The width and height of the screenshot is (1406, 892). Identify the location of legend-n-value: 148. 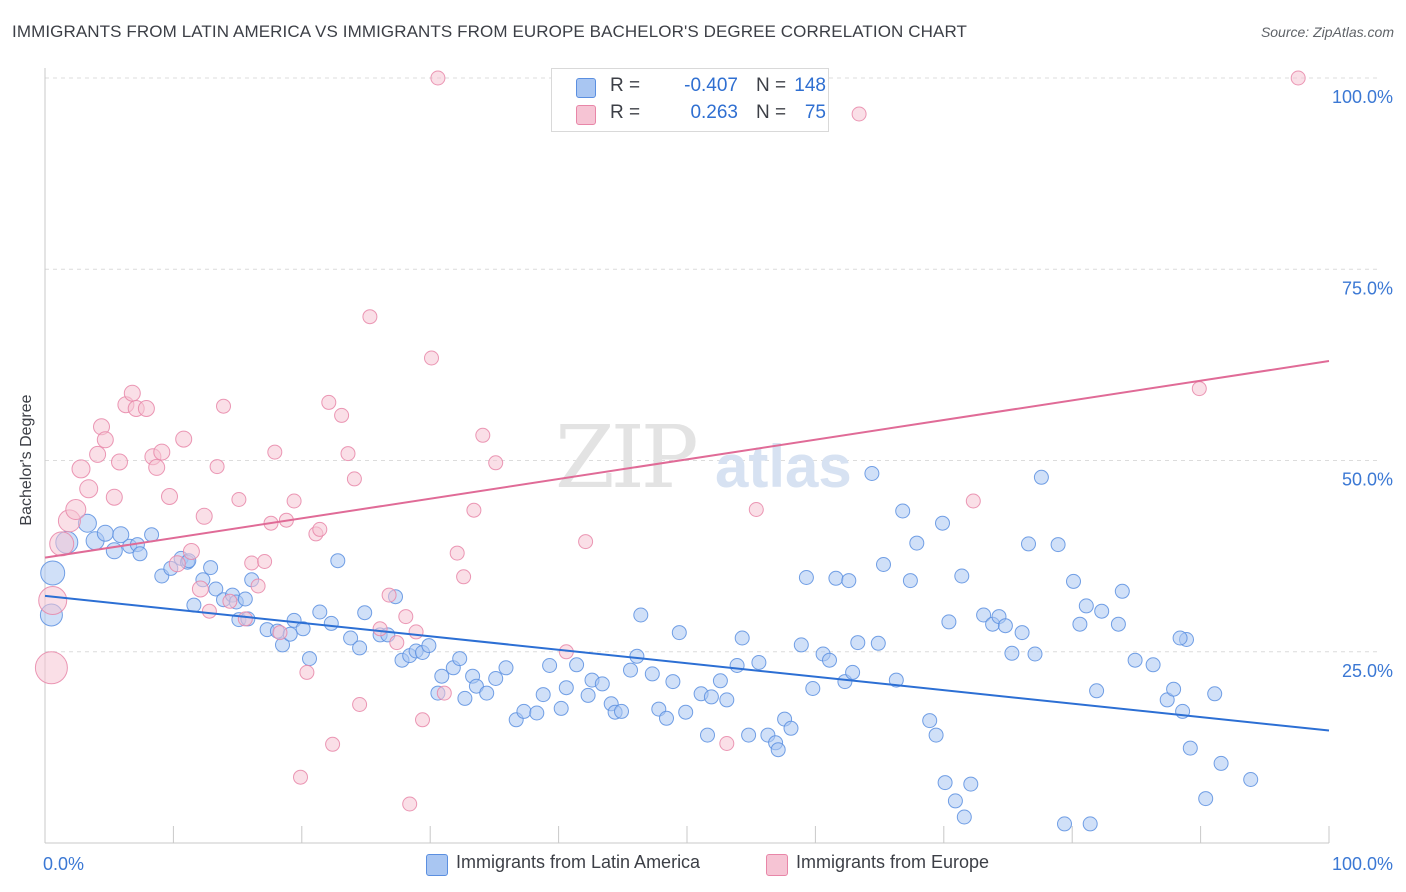
(810, 85).